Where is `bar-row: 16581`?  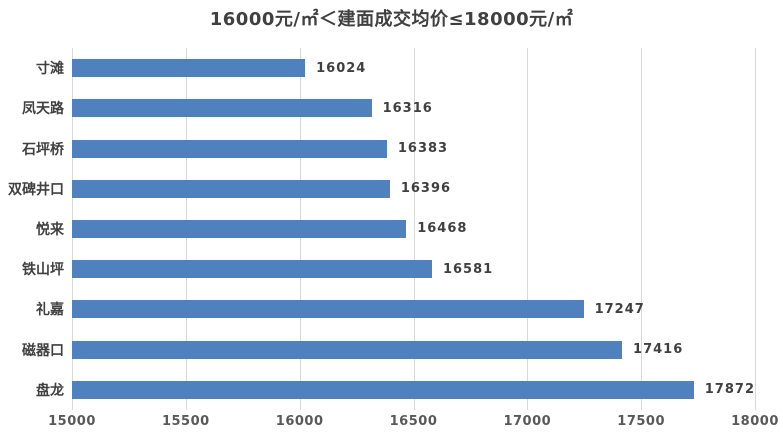 bar-row: 16581 is located at coordinates (413, 269).